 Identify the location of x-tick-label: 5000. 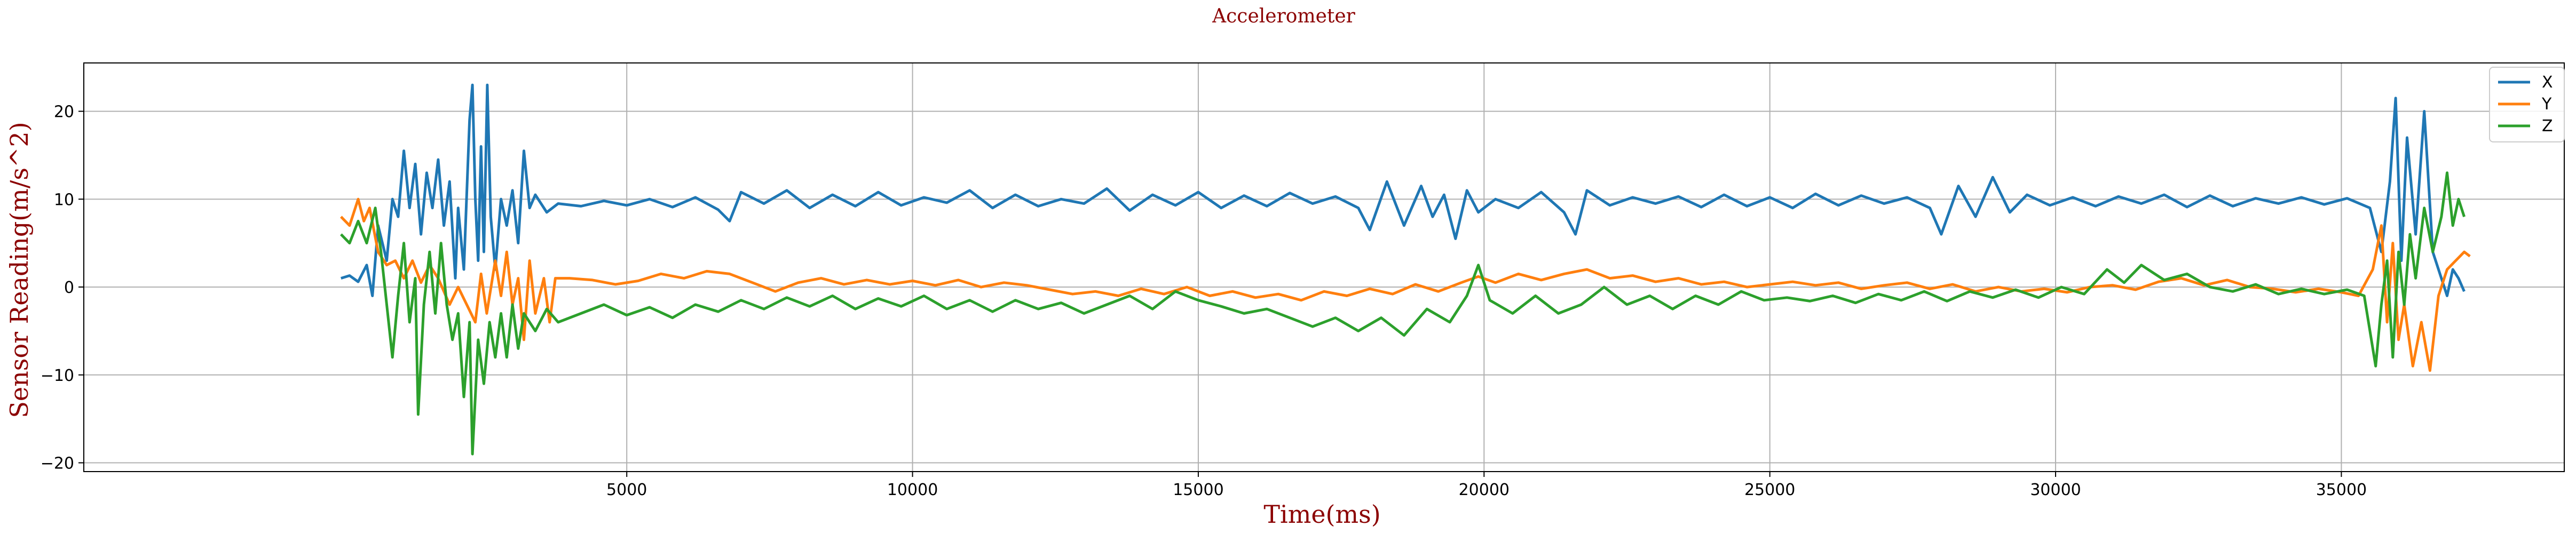
(626, 490).